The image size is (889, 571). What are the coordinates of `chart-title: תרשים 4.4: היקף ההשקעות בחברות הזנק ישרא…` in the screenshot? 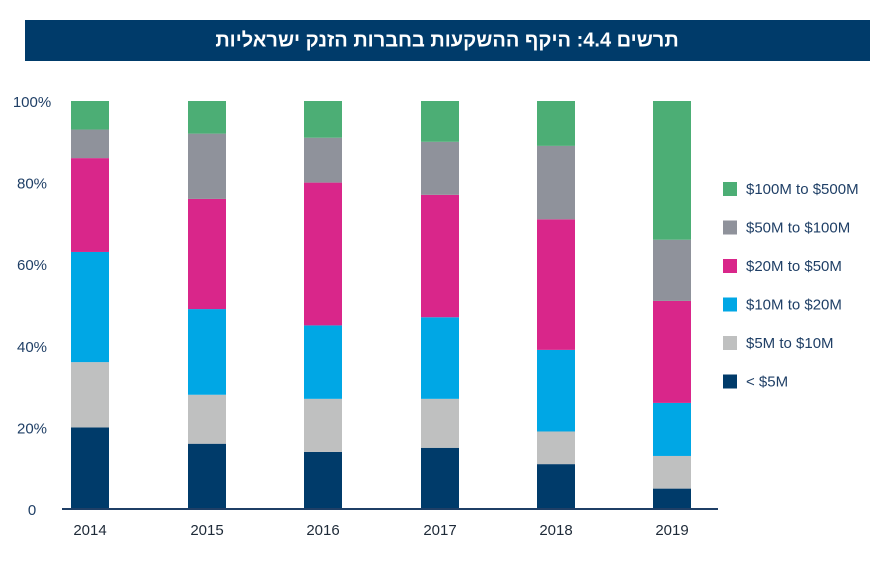 It's located at (446, 40).